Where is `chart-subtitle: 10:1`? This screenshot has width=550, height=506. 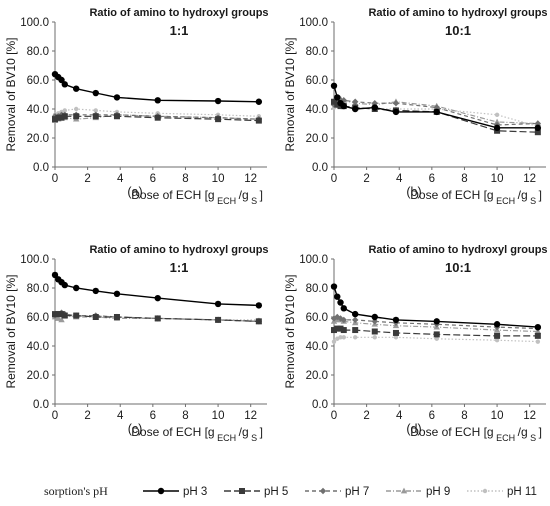 chart-subtitle: 10:1 is located at coordinates (458, 30).